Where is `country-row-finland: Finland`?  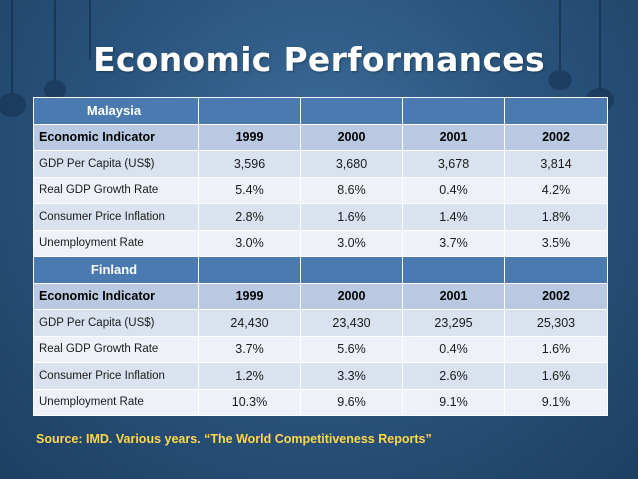 country-row-finland: Finland is located at coordinates (320, 270).